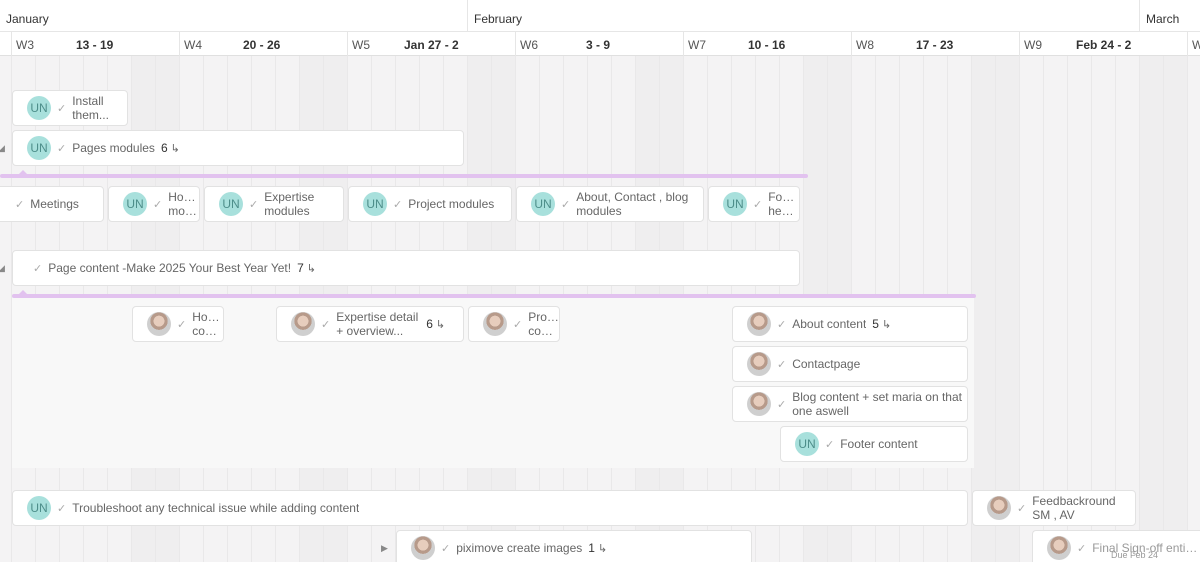 The height and width of the screenshot is (562, 1200). Describe the element at coordinates (1159, 16) in the screenshot. I see `month-march: March` at that location.